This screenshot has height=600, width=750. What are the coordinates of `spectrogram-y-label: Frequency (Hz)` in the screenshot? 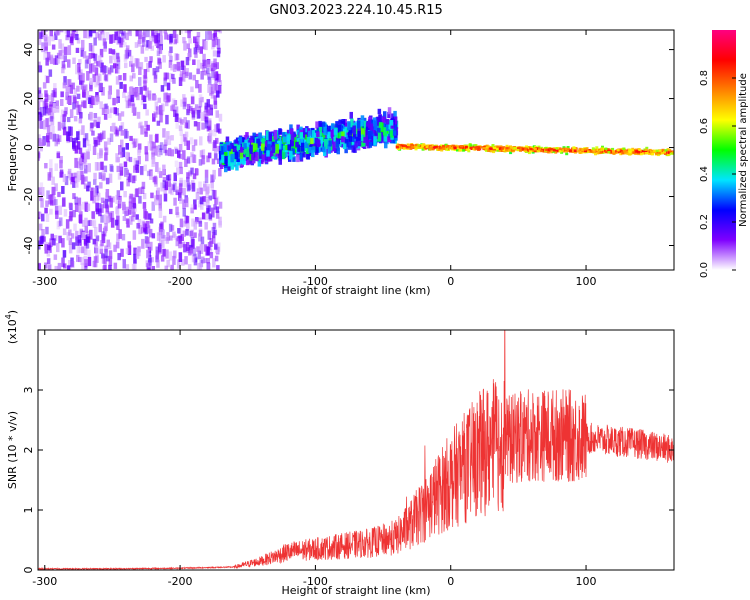 It's located at (12, 150).